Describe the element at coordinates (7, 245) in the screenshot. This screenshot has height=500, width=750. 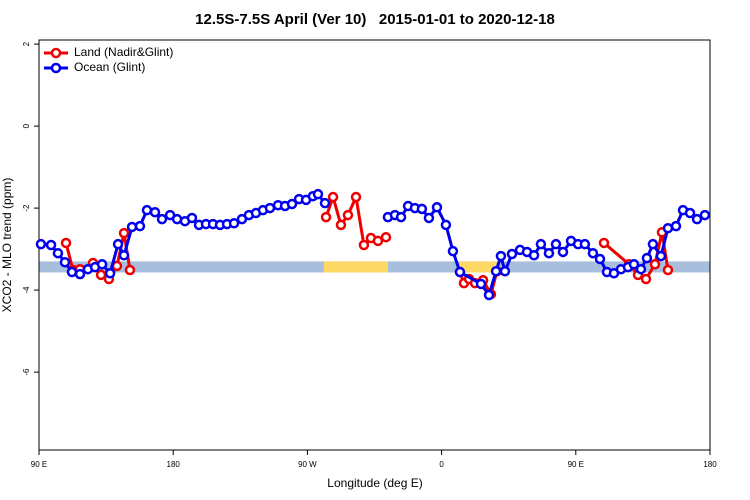
I see `y-axis-label: XCO2 - MLO trend (ppm)` at that location.